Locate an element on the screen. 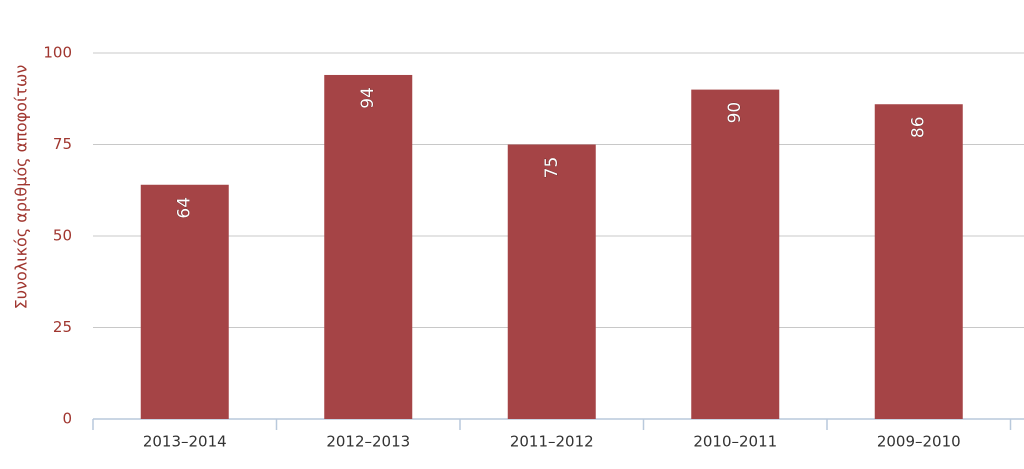 The width and height of the screenshot is (1024, 469). x-tick-label: 2009–2010 is located at coordinates (919, 442).